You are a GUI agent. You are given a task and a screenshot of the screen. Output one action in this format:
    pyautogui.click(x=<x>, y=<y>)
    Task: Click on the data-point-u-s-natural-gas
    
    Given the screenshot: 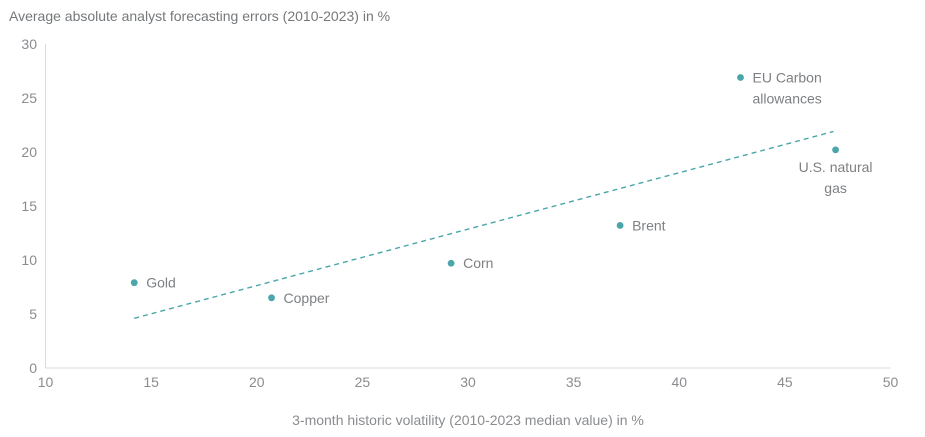 What is the action you would take?
    pyautogui.click(x=835, y=150)
    